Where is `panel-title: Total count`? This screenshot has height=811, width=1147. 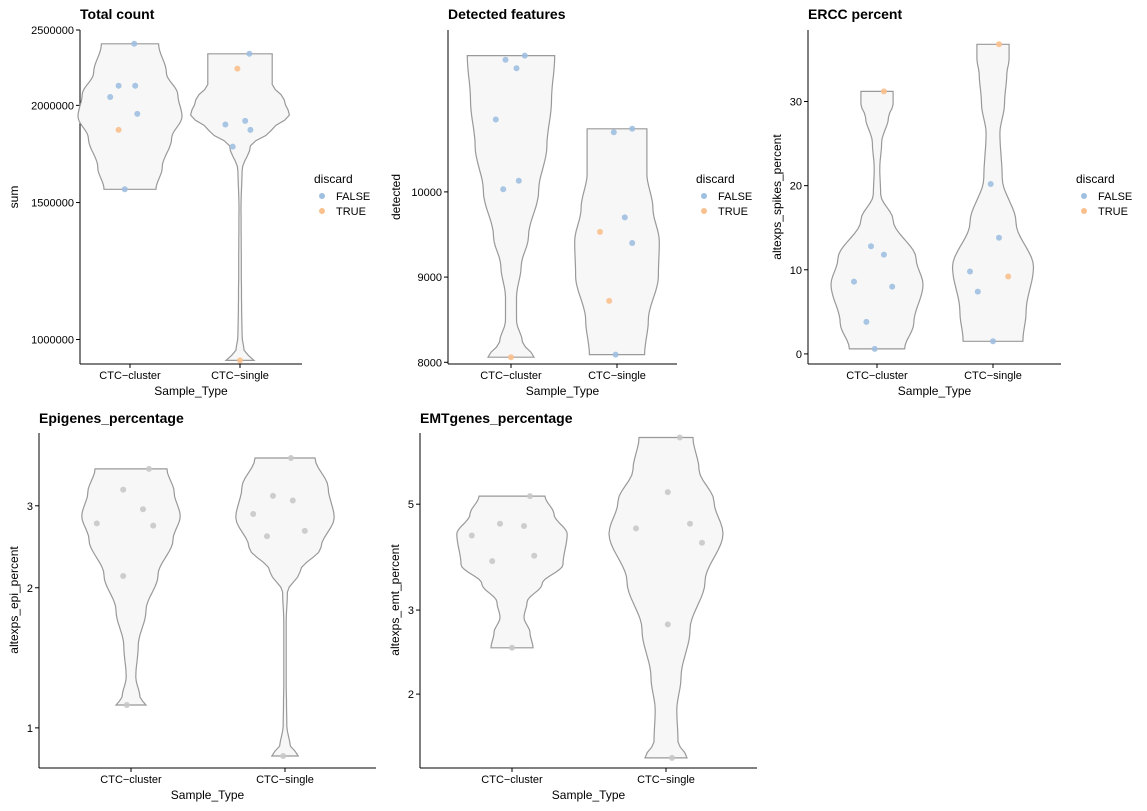 panel-title: Total count is located at coordinates (117, 14).